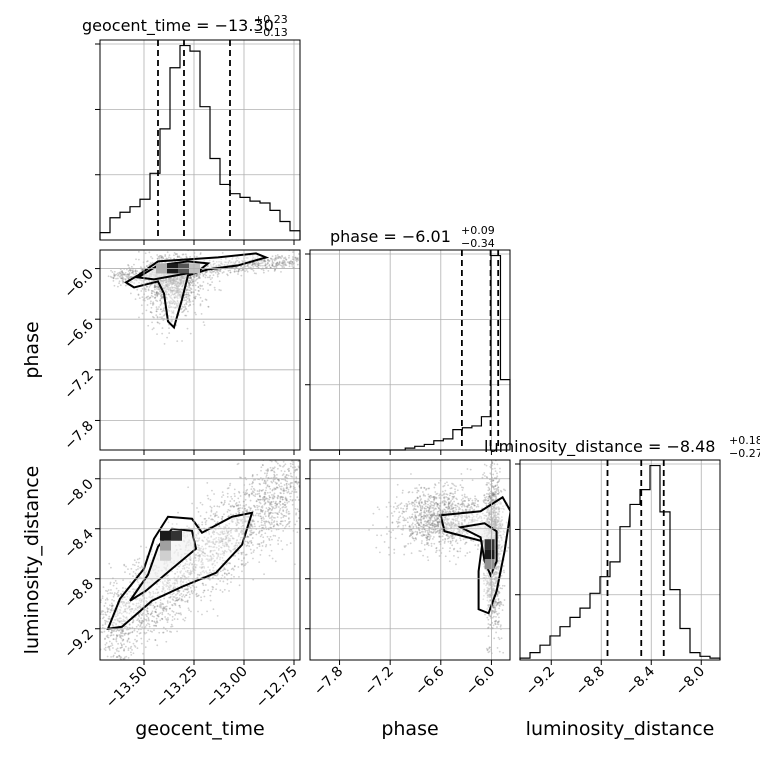 This screenshot has height=760, width=760. What do you see at coordinates (198, 142) in the screenshot?
I see `panel-geocent-time-histogram` at bounding box center [198, 142].